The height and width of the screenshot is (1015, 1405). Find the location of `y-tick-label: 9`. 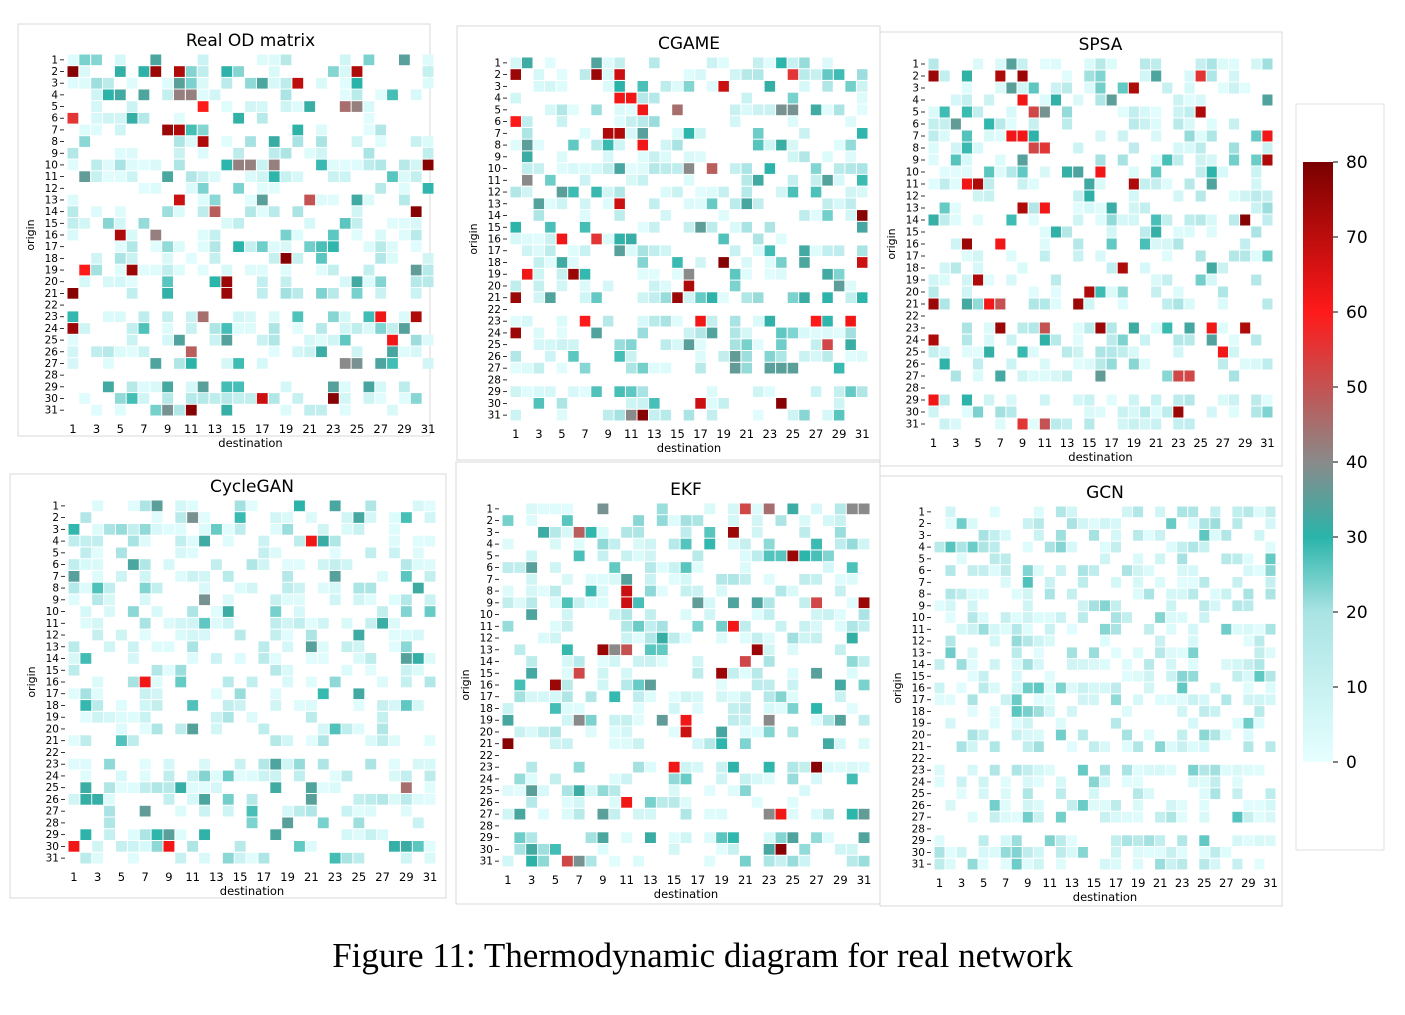

y-tick-label: 9 is located at coordinates (489, 603).